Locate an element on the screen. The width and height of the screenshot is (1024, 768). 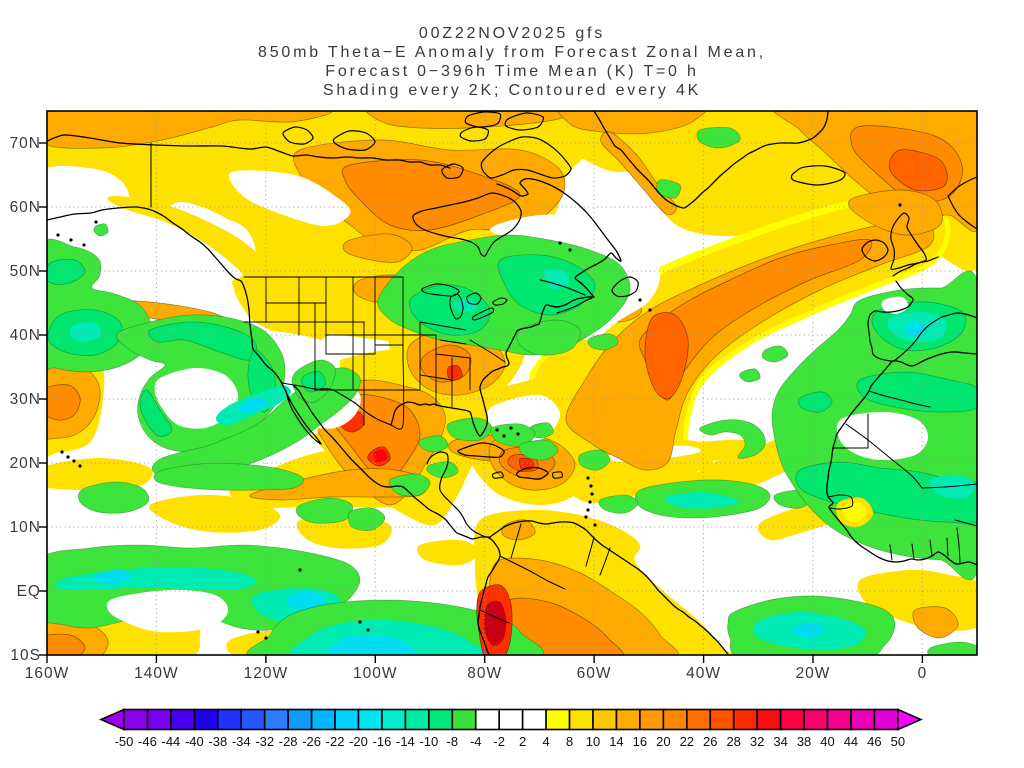
svg-text:Shading every 2K; Contoured ev: Shading every 2K; Contoured every 4K is located at coordinates (512, 90).